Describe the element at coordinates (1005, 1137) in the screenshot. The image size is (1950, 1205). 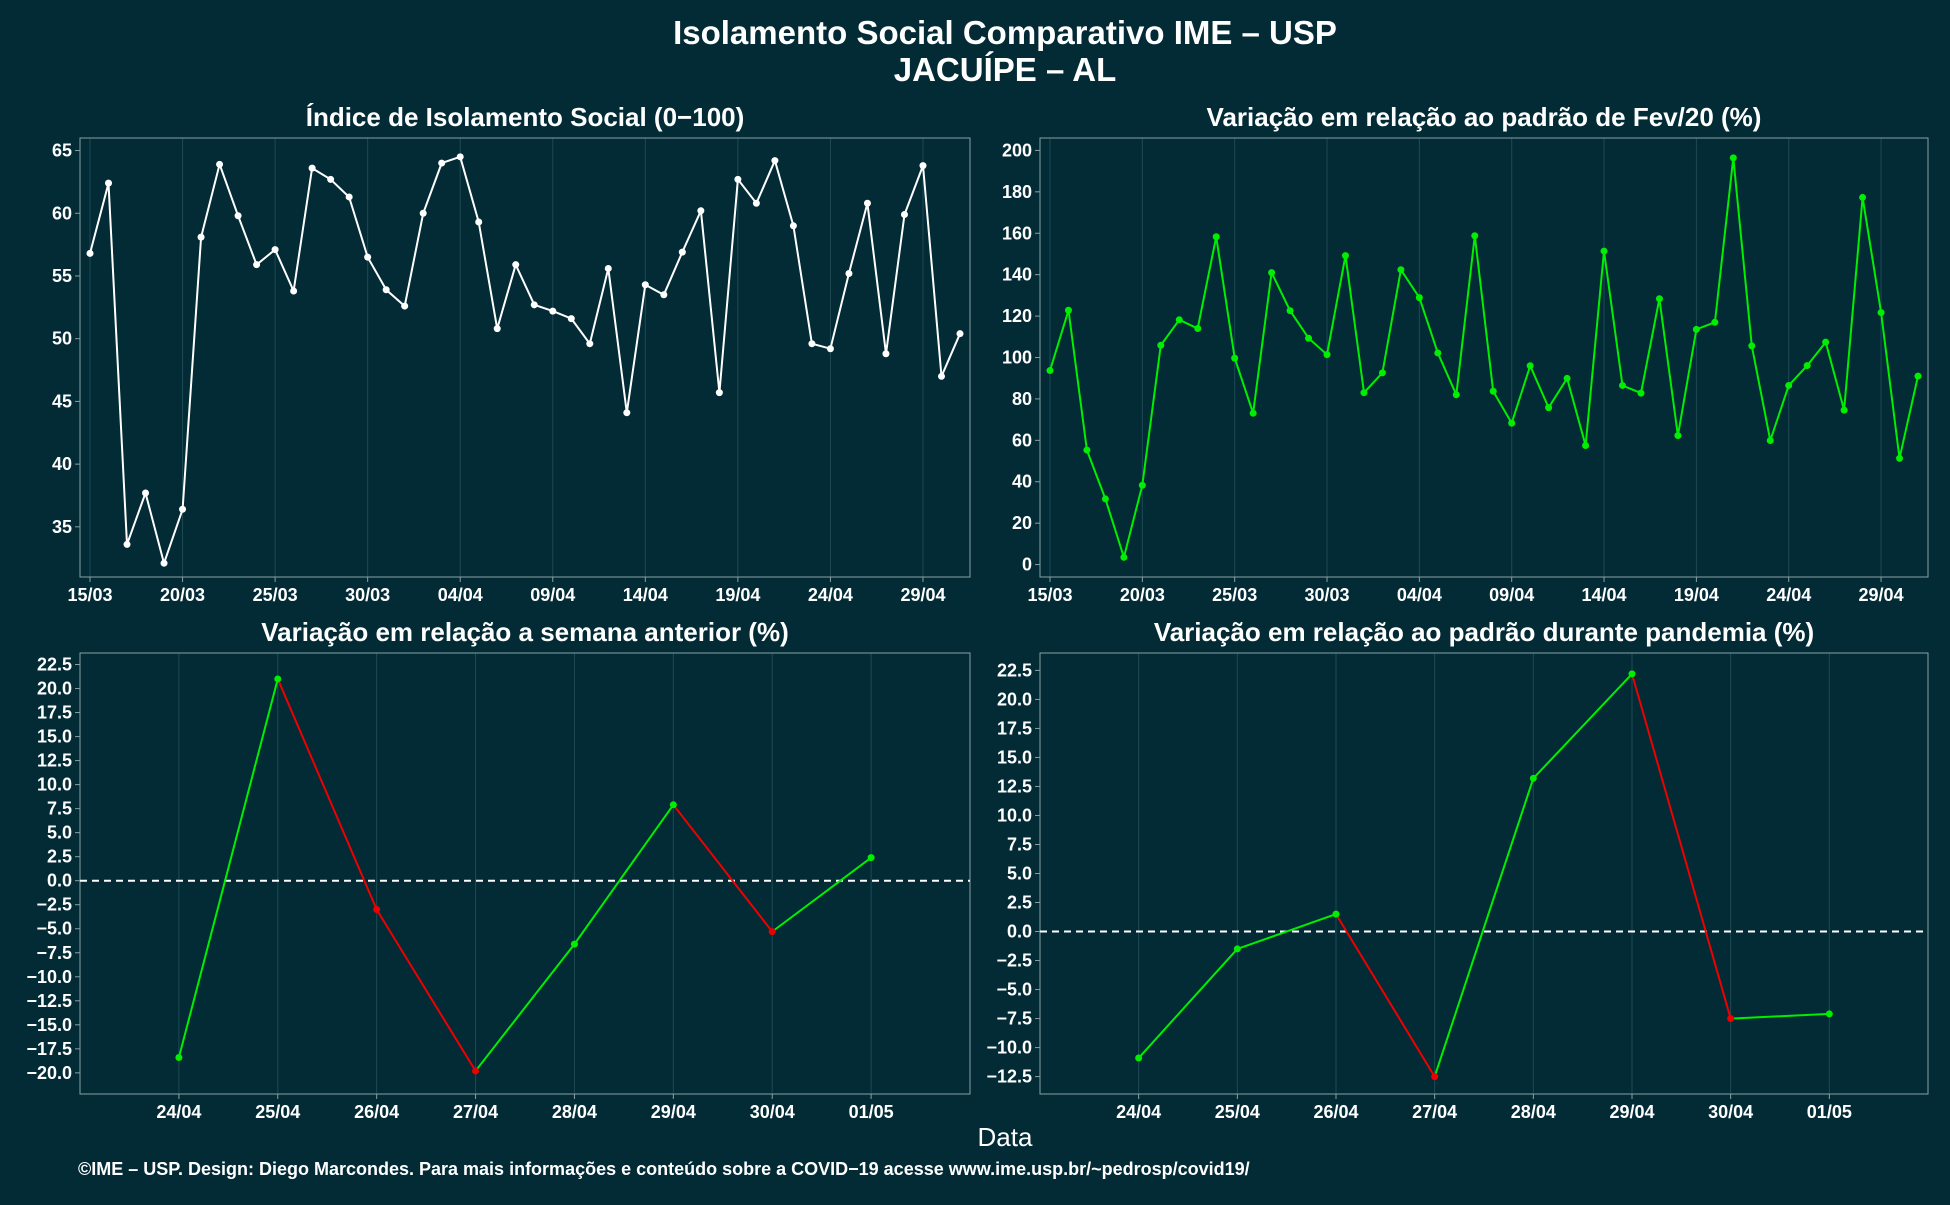
I see `x-axis-label: Data` at that location.